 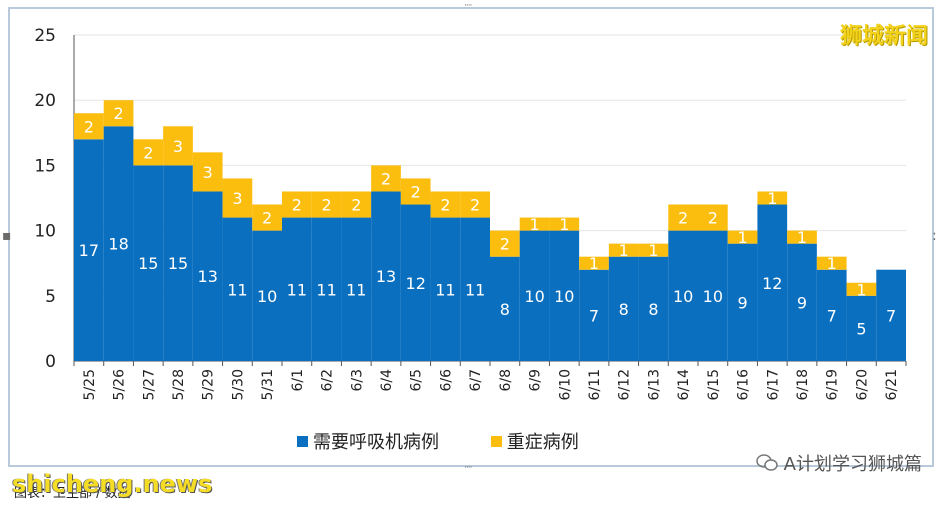 What do you see at coordinates (595, 384) in the screenshot?
I see `x-tick-label: 6/11` at bounding box center [595, 384].